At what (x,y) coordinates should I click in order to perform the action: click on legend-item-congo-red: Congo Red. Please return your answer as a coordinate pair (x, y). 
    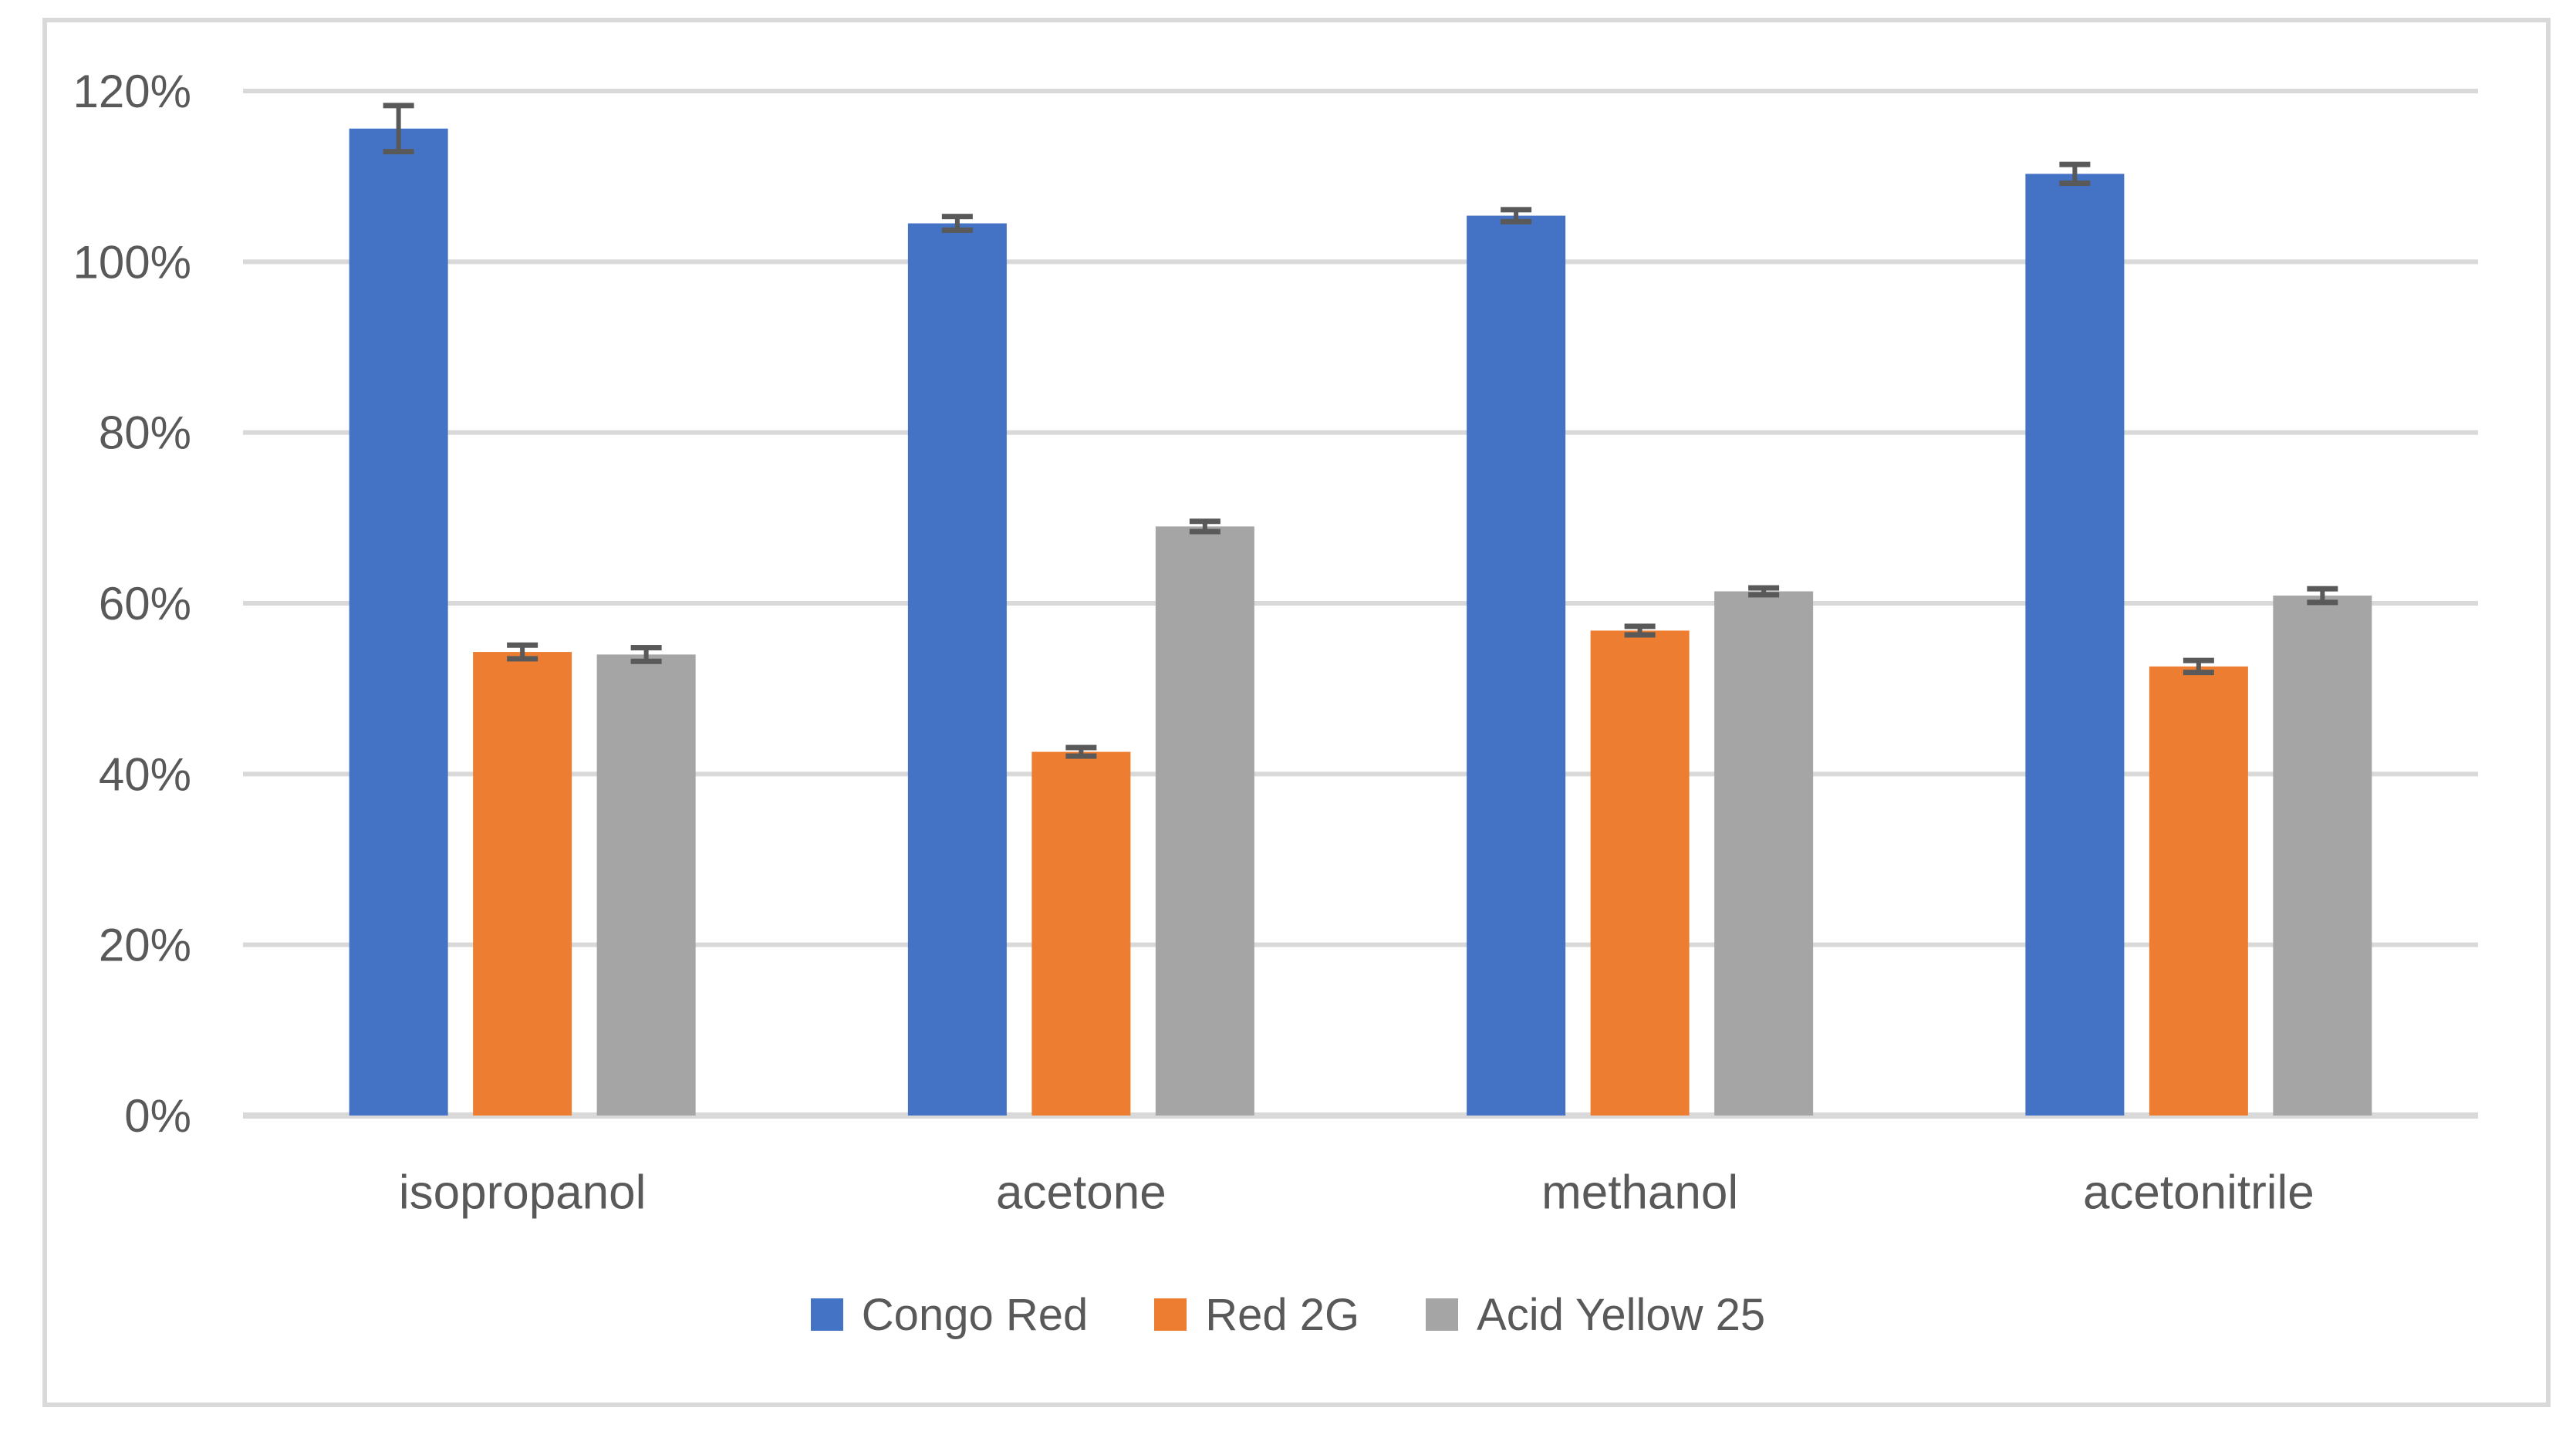
    Looking at the image, I should click on (950, 1315).